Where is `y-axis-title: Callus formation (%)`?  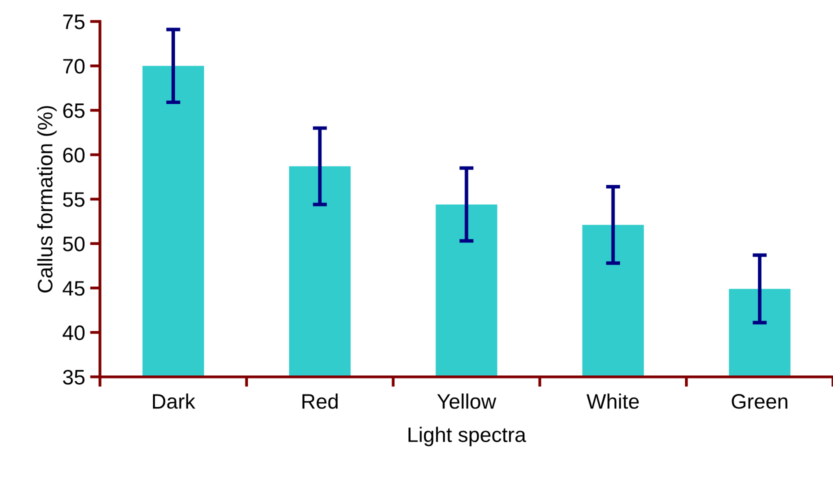
y-axis-title: Callus formation (%) is located at coordinates (47, 199).